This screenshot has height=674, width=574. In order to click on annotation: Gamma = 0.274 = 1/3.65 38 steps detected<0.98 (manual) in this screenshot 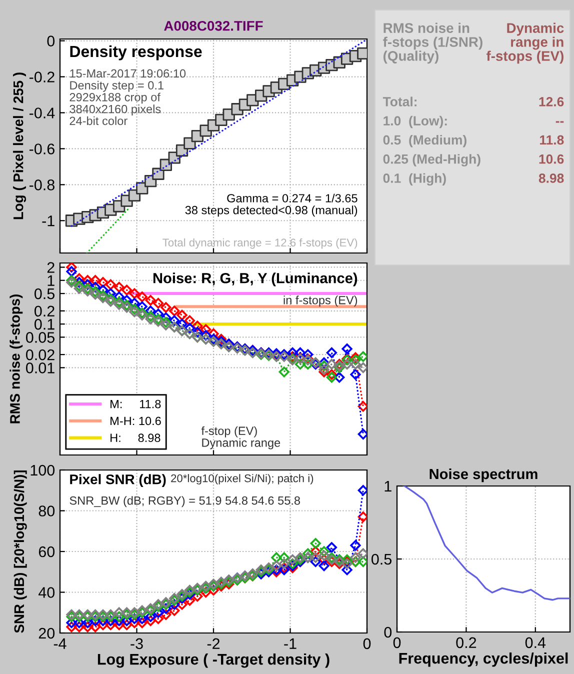, I will do `click(271, 205)`.